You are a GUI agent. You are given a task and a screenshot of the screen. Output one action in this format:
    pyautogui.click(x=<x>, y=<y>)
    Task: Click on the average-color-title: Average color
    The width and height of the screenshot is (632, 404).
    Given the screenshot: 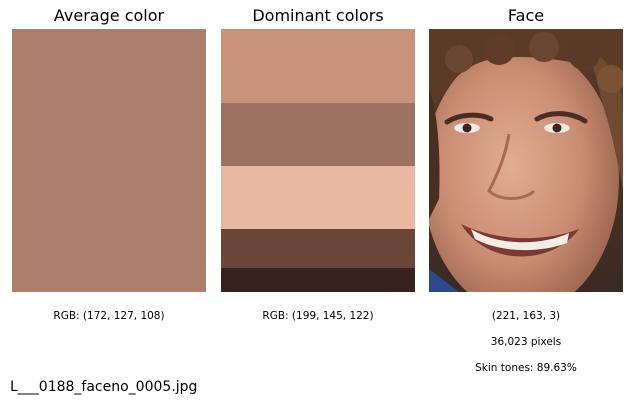 What is the action you would take?
    pyautogui.click(x=109, y=15)
    